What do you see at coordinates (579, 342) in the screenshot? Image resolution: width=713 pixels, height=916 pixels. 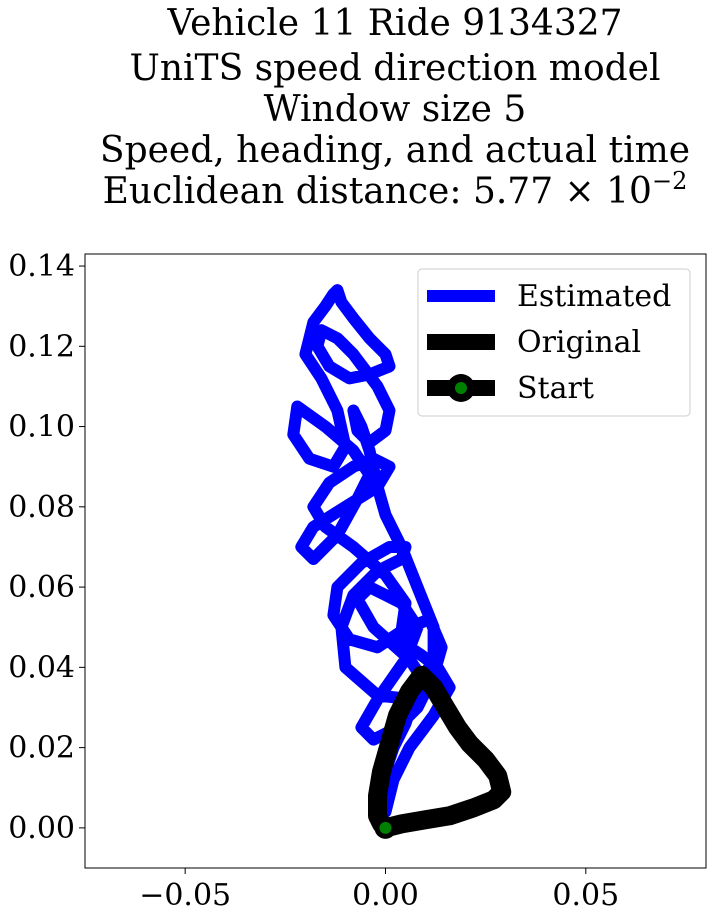 I see `legend-label-original: Original` at bounding box center [579, 342].